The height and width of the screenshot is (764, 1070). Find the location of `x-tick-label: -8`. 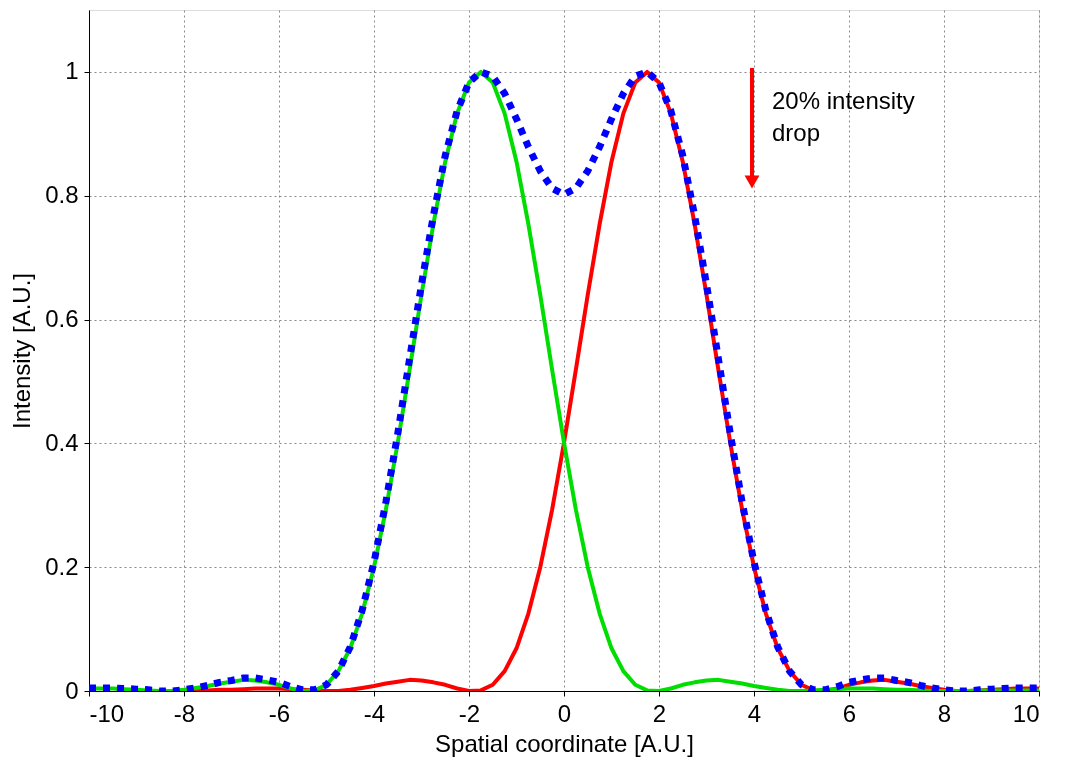

x-tick-label: -8 is located at coordinates (184, 713).